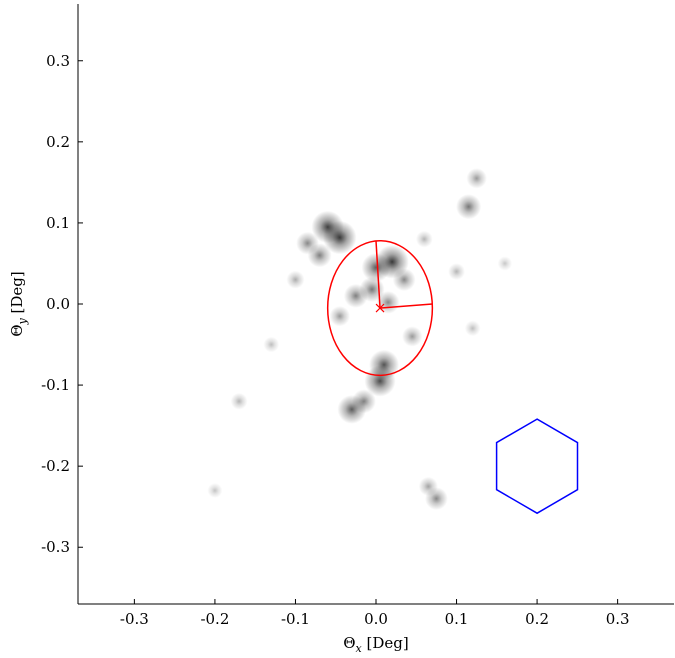  What do you see at coordinates (134, 619) in the screenshot?
I see `x-tick-label: -0.3` at bounding box center [134, 619].